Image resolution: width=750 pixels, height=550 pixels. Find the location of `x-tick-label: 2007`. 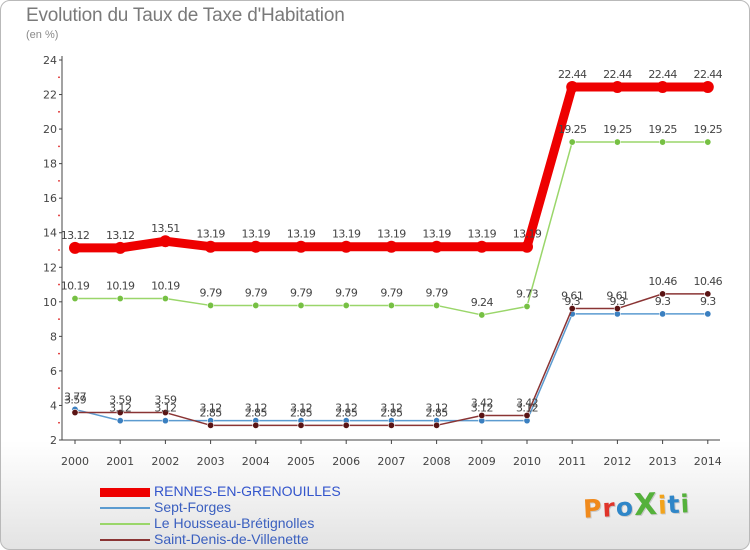

x-tick-label: 2007 is located at coordinates (391, 461).